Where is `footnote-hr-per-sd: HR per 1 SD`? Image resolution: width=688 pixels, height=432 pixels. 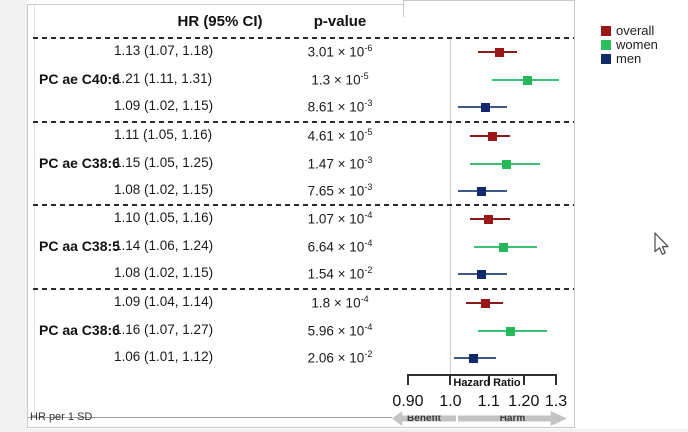
footnote-hr-per-sd: HR per 1 SD is located at coordinates (61, 417).